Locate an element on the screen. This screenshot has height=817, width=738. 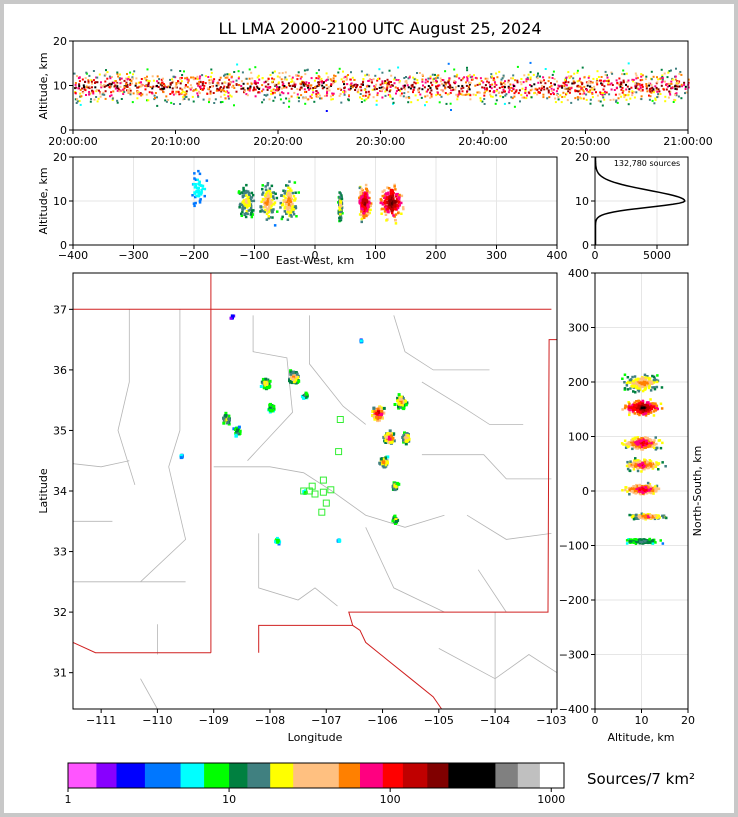
histogram-ytick-label: 20 is located at coordinates (582, 157).